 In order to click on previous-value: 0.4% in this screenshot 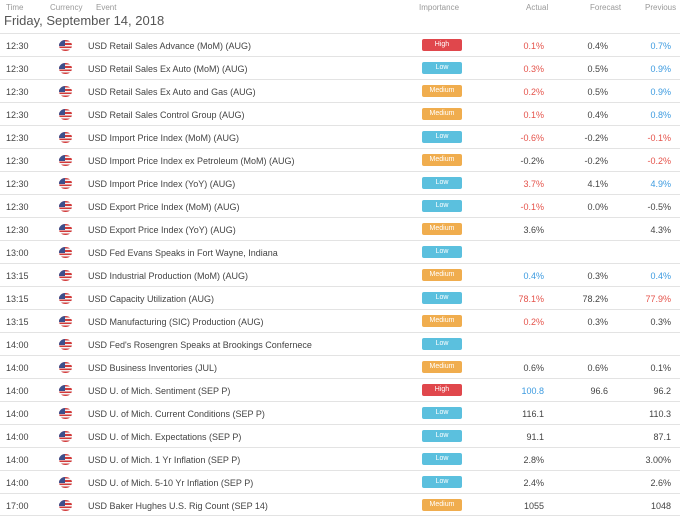, I will do `click(660, 276)`.